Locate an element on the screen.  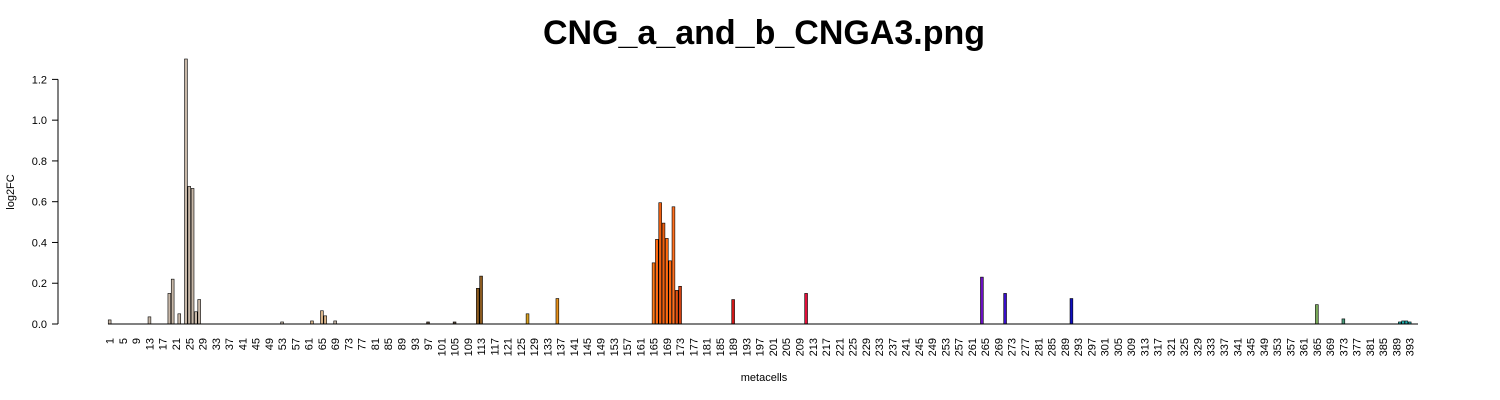
x-tick-label: 141 is located at coordinates (575, 347).